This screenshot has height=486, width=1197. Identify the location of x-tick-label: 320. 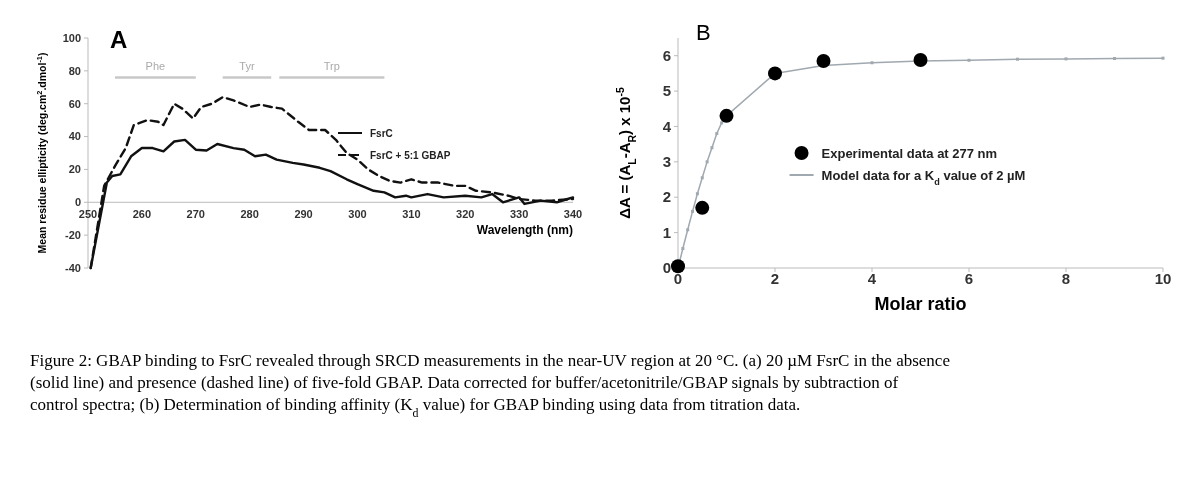
(465, 214).